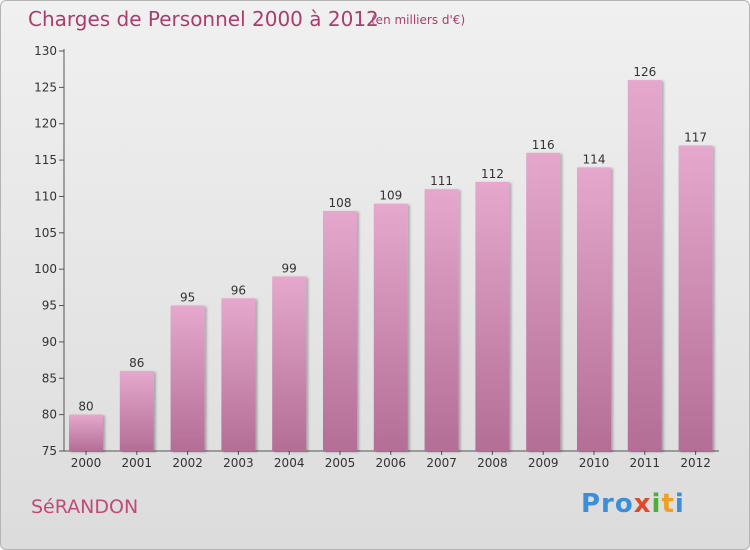 This screenshot has width=750, height=550. Describe the element at coordinates (187, 378) in the screenshot. I see `bar-2002` at that location.